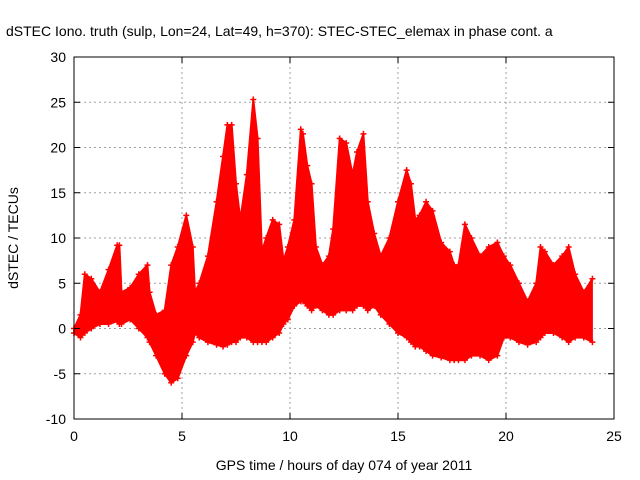  Describe the element at coordinates (182, 436) in the screenshot. I see `x-tick-label: 5` at that location.